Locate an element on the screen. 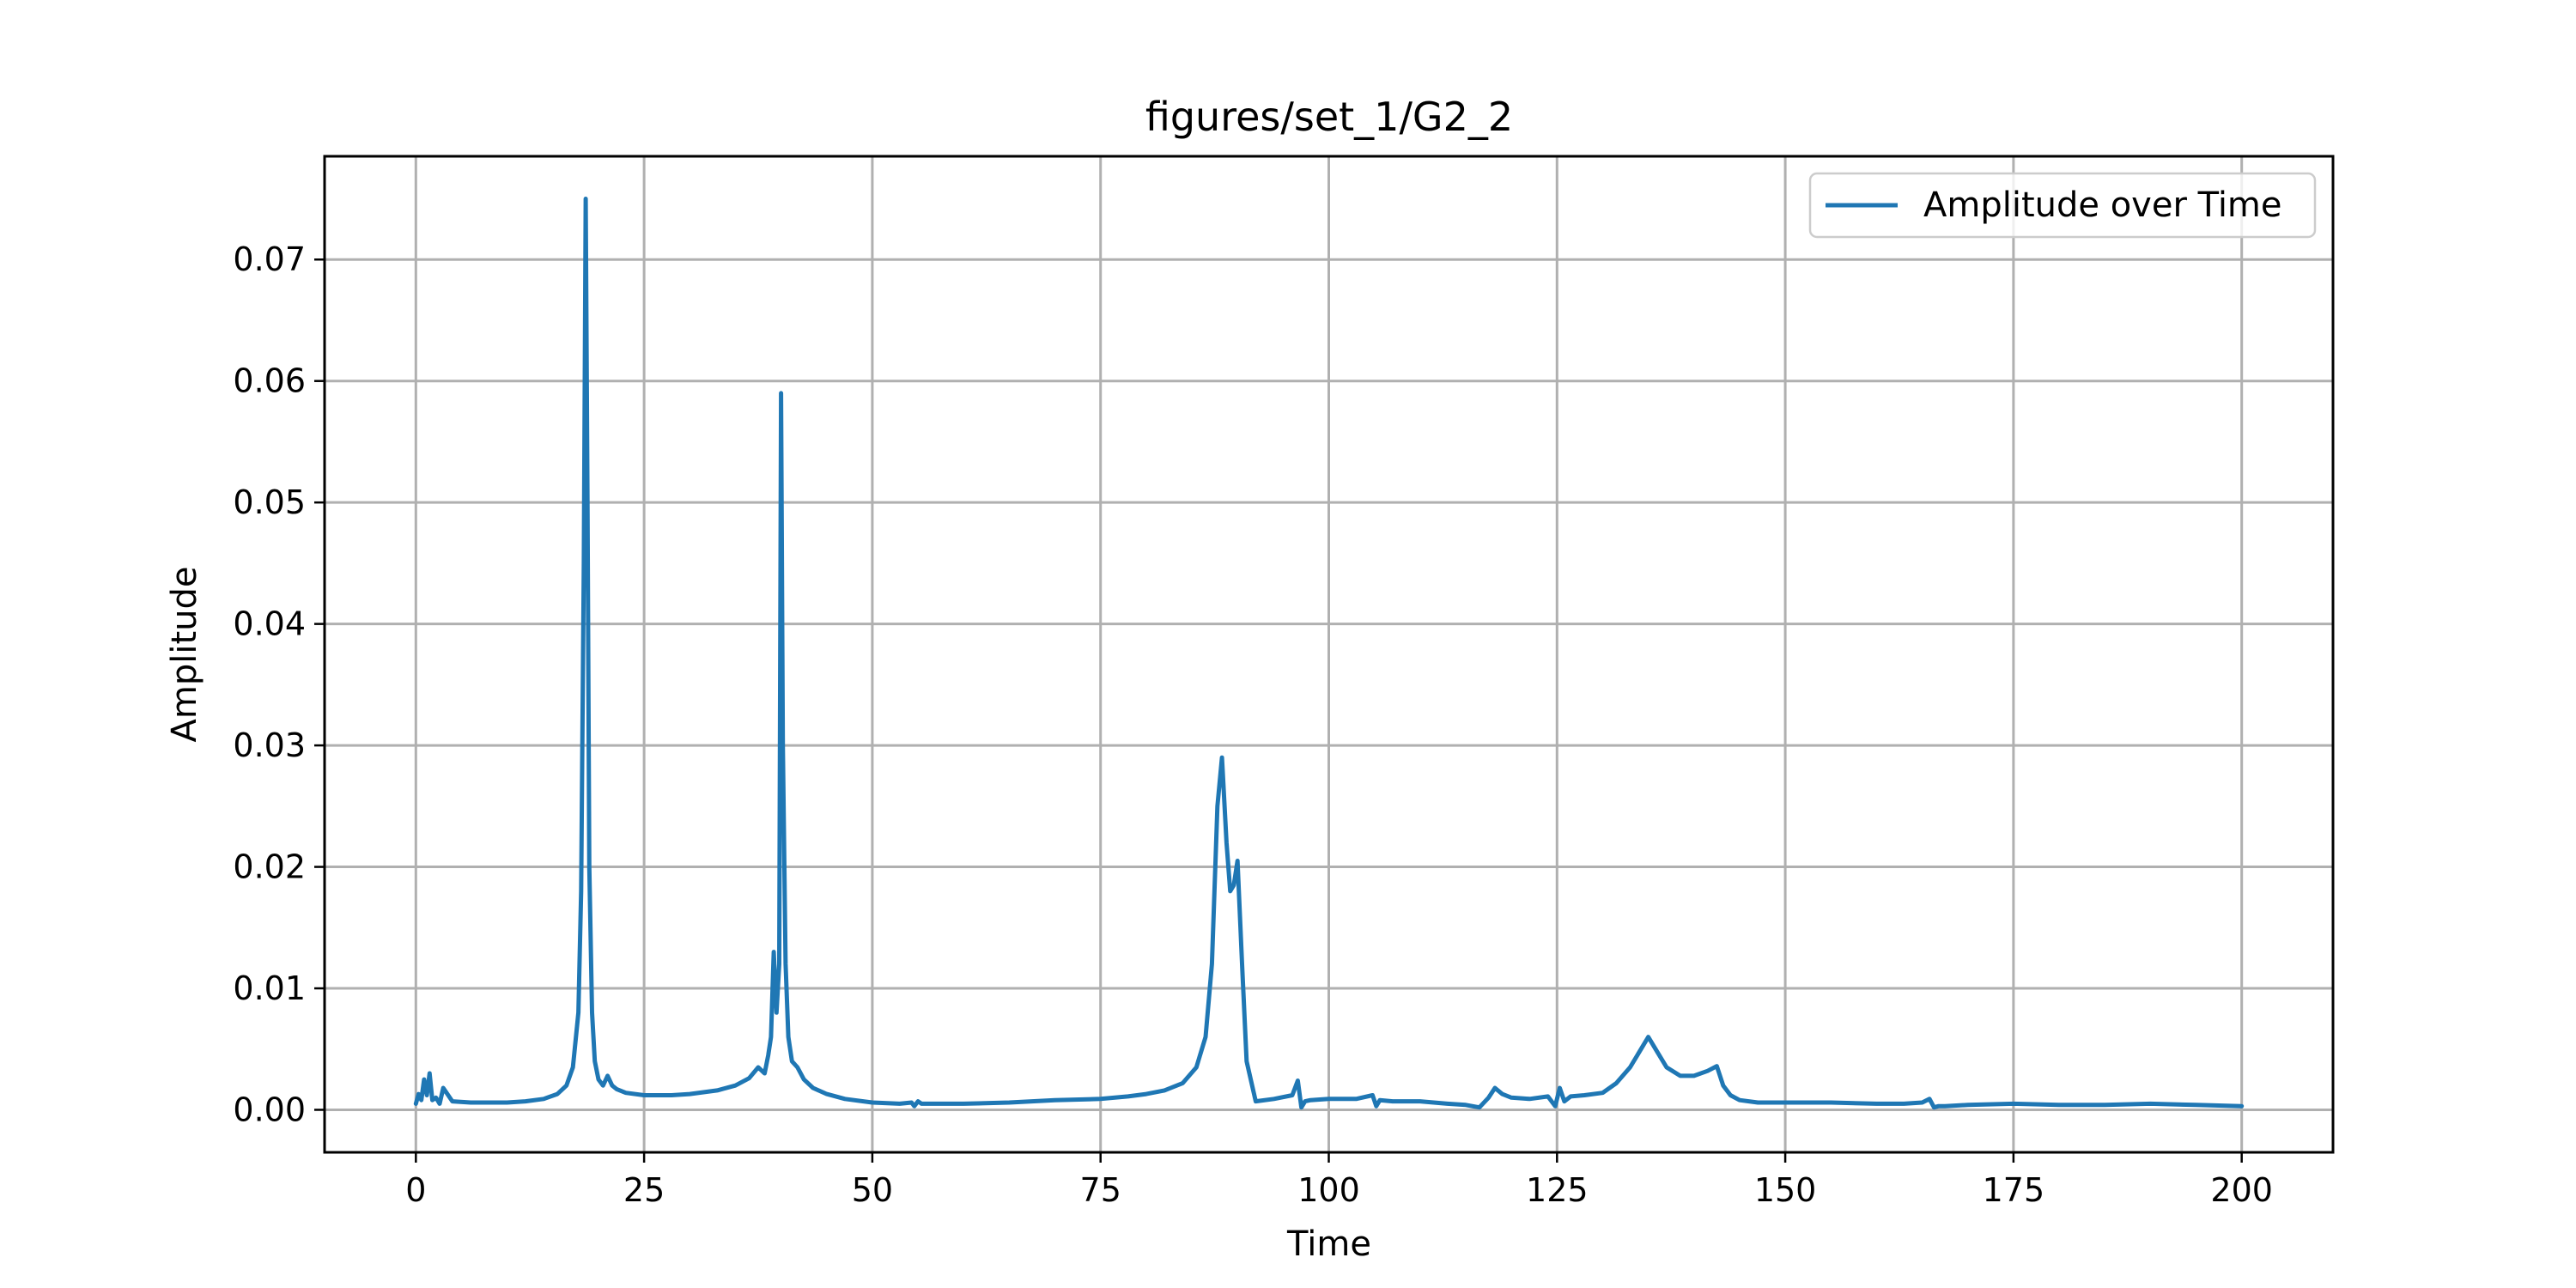  x-tick-label: 200 is located at coordinates (2241, 1190).